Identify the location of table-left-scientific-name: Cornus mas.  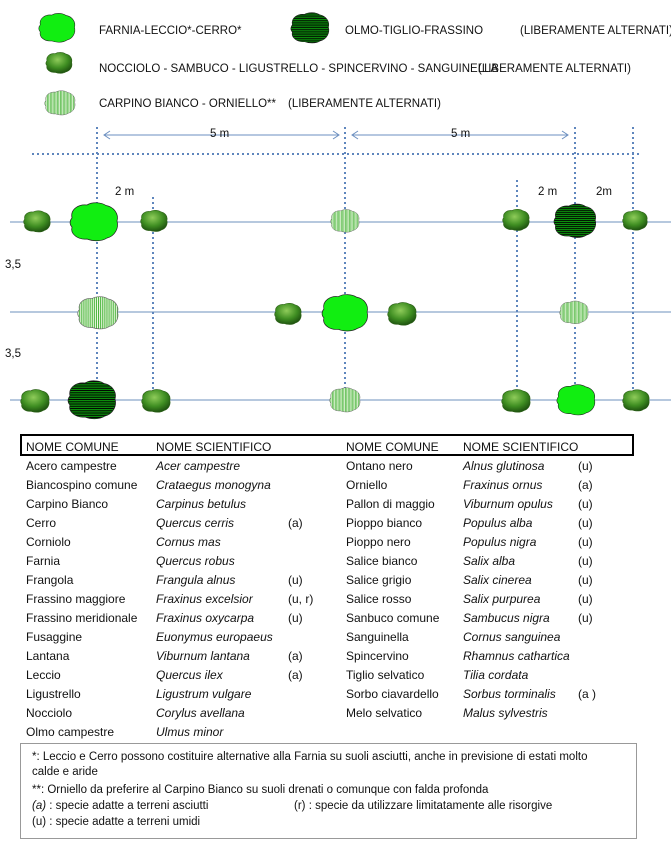
(188, 542).